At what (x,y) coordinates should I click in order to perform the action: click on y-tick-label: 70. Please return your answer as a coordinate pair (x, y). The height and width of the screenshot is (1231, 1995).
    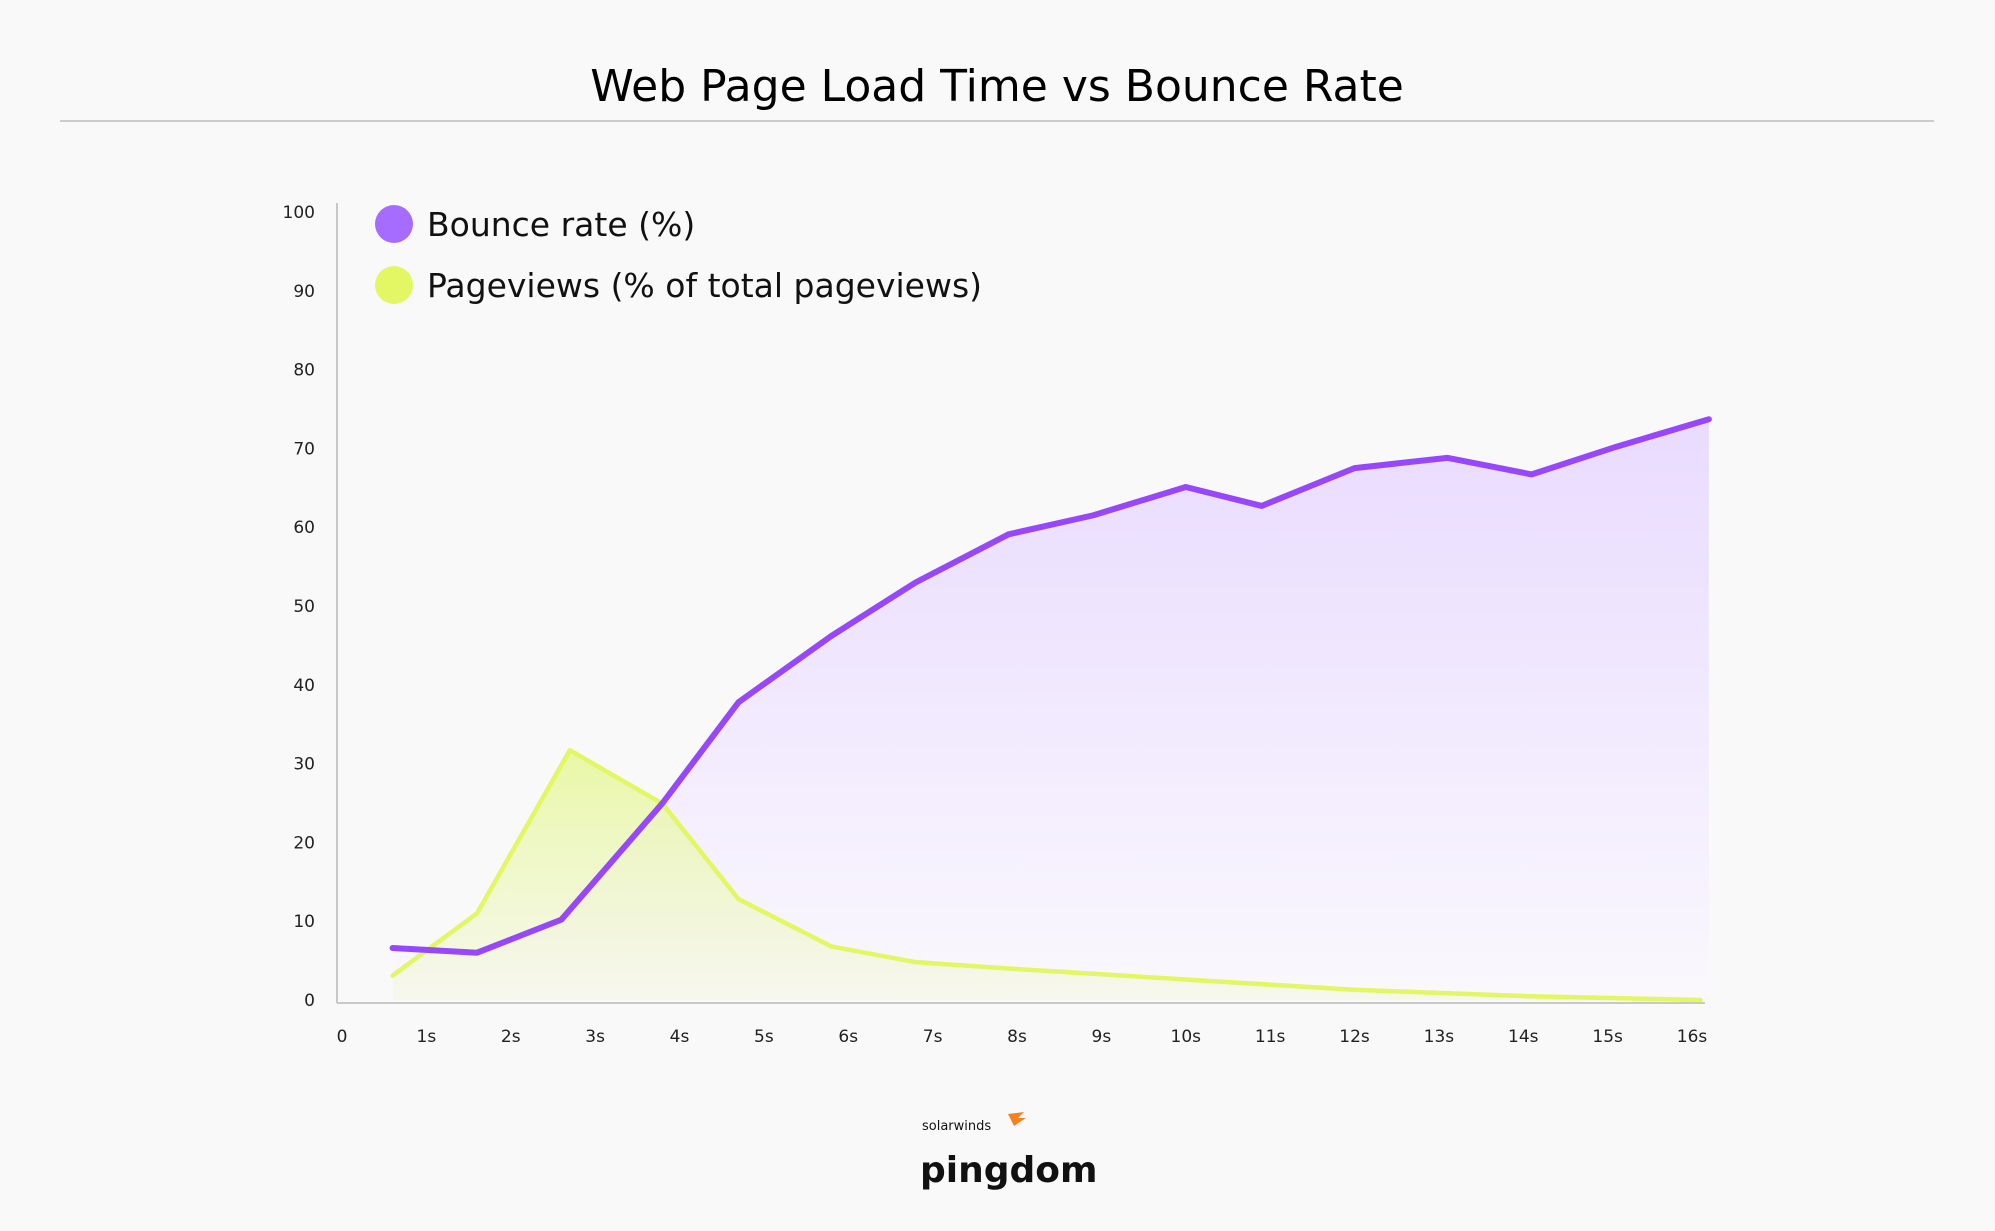
    Looking at the image, I should click on (304, 449).